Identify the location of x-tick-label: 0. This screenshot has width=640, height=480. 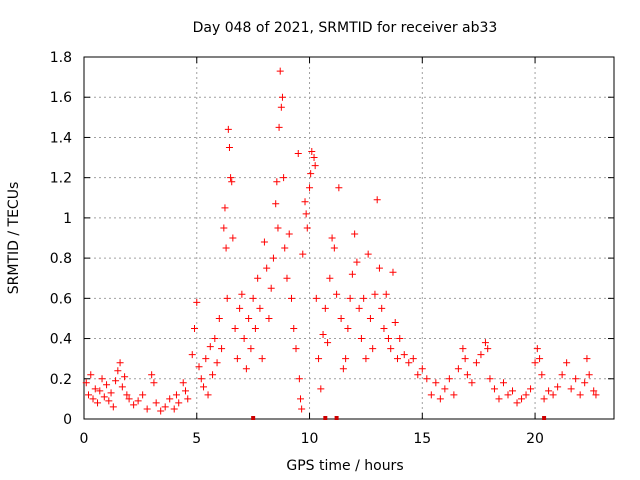
(84, 439).